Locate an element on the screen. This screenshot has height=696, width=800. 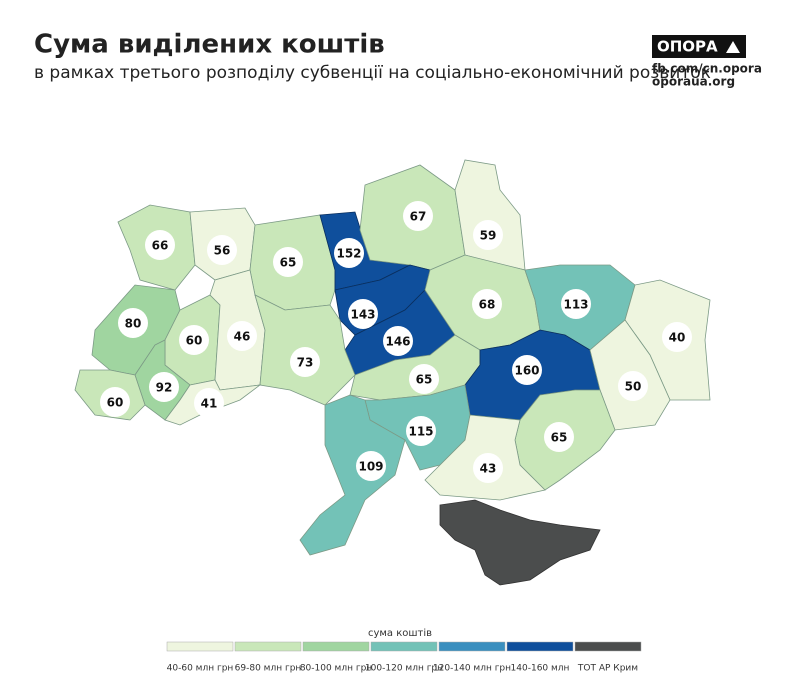
legend-label: 69-80 млн грн is located at coordinates (268, 669).